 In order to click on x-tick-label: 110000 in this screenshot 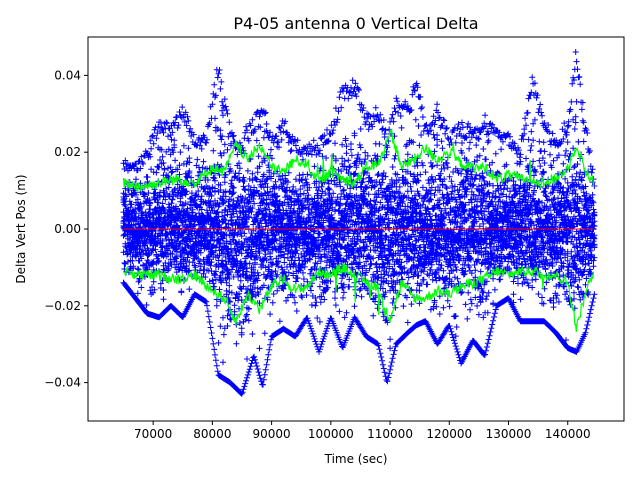, I will do `click(390, 434)`.